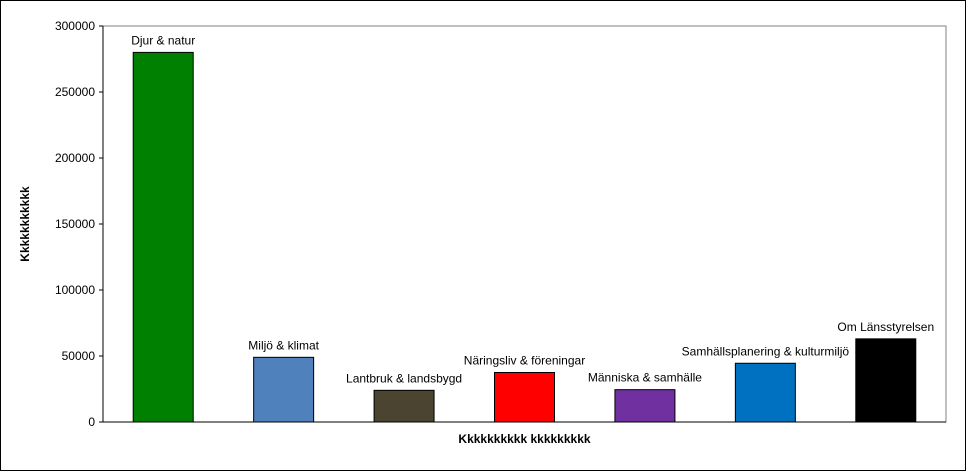 The image size is (966, 471). What do you see at coordinates (75, 92) in the screenshot?
I see `y-tick-label: 250000` at bounding box center [75, 92].